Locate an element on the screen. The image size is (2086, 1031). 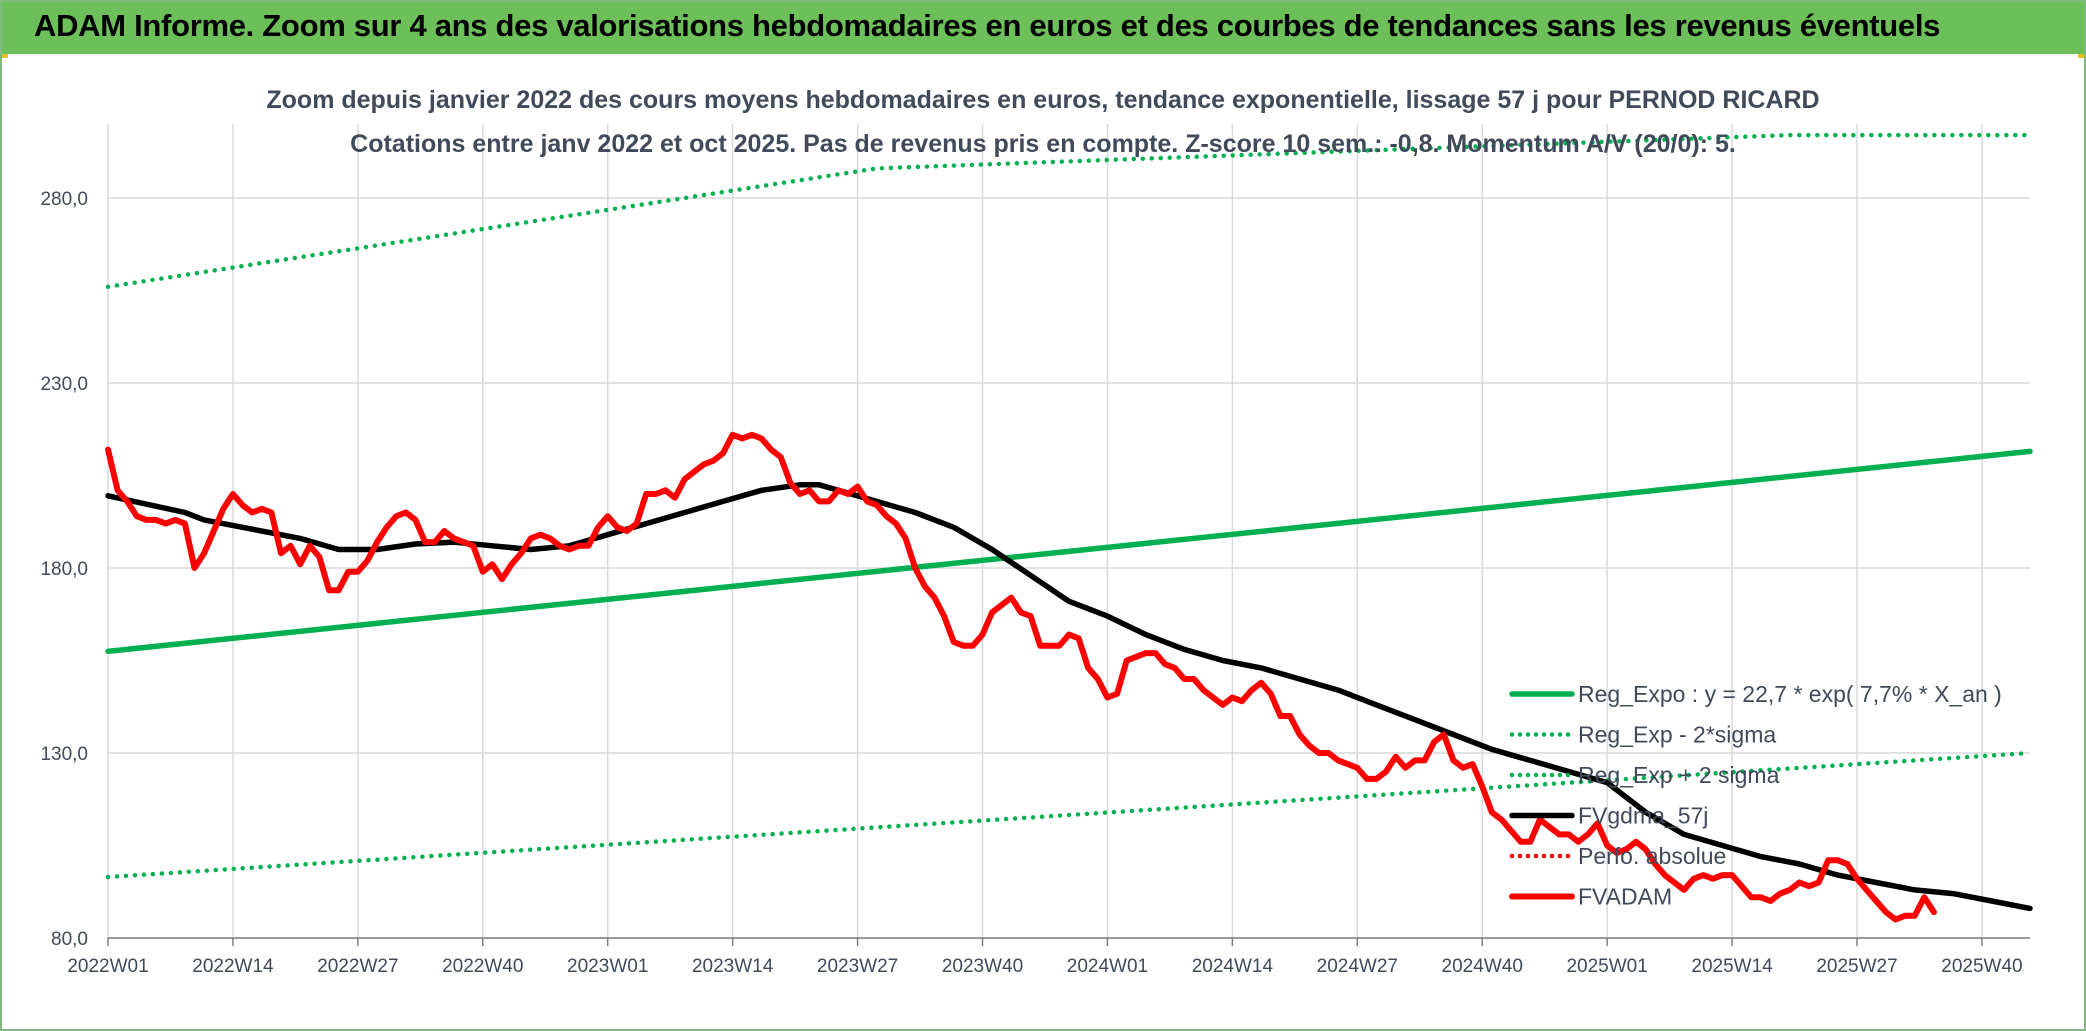
legend-label: Reg_Exp - 2*sigma is located at coordinates (1677, 735).